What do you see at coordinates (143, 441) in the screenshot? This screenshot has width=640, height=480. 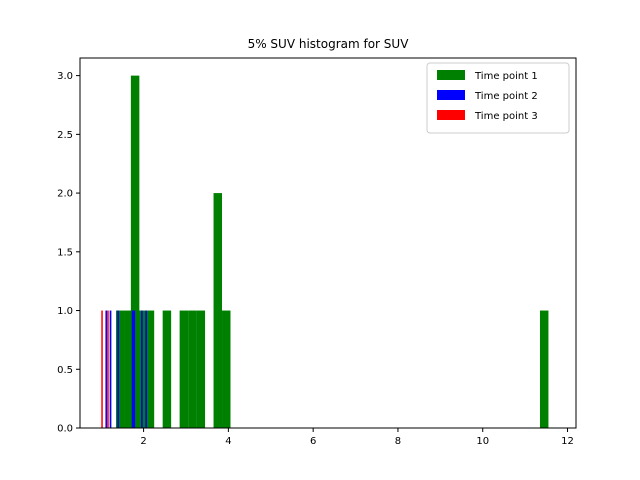 I see `x-tick-label: 2` at bounding box center [143, 441].